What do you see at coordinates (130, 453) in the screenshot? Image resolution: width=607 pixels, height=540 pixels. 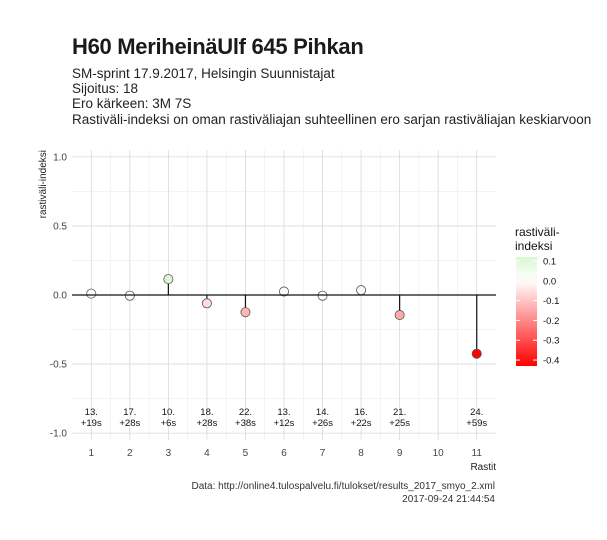 I see `x-tick-label: 2` at bounding box center [130, 453].